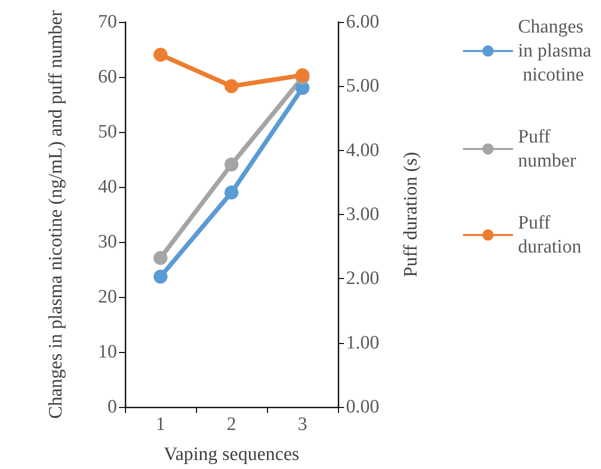 The height and width of the screenshot is (469, 601). Describe the element at coordinates (363, 279) in the screenshot. I see `y2-tick-label: 2.00` at that location.